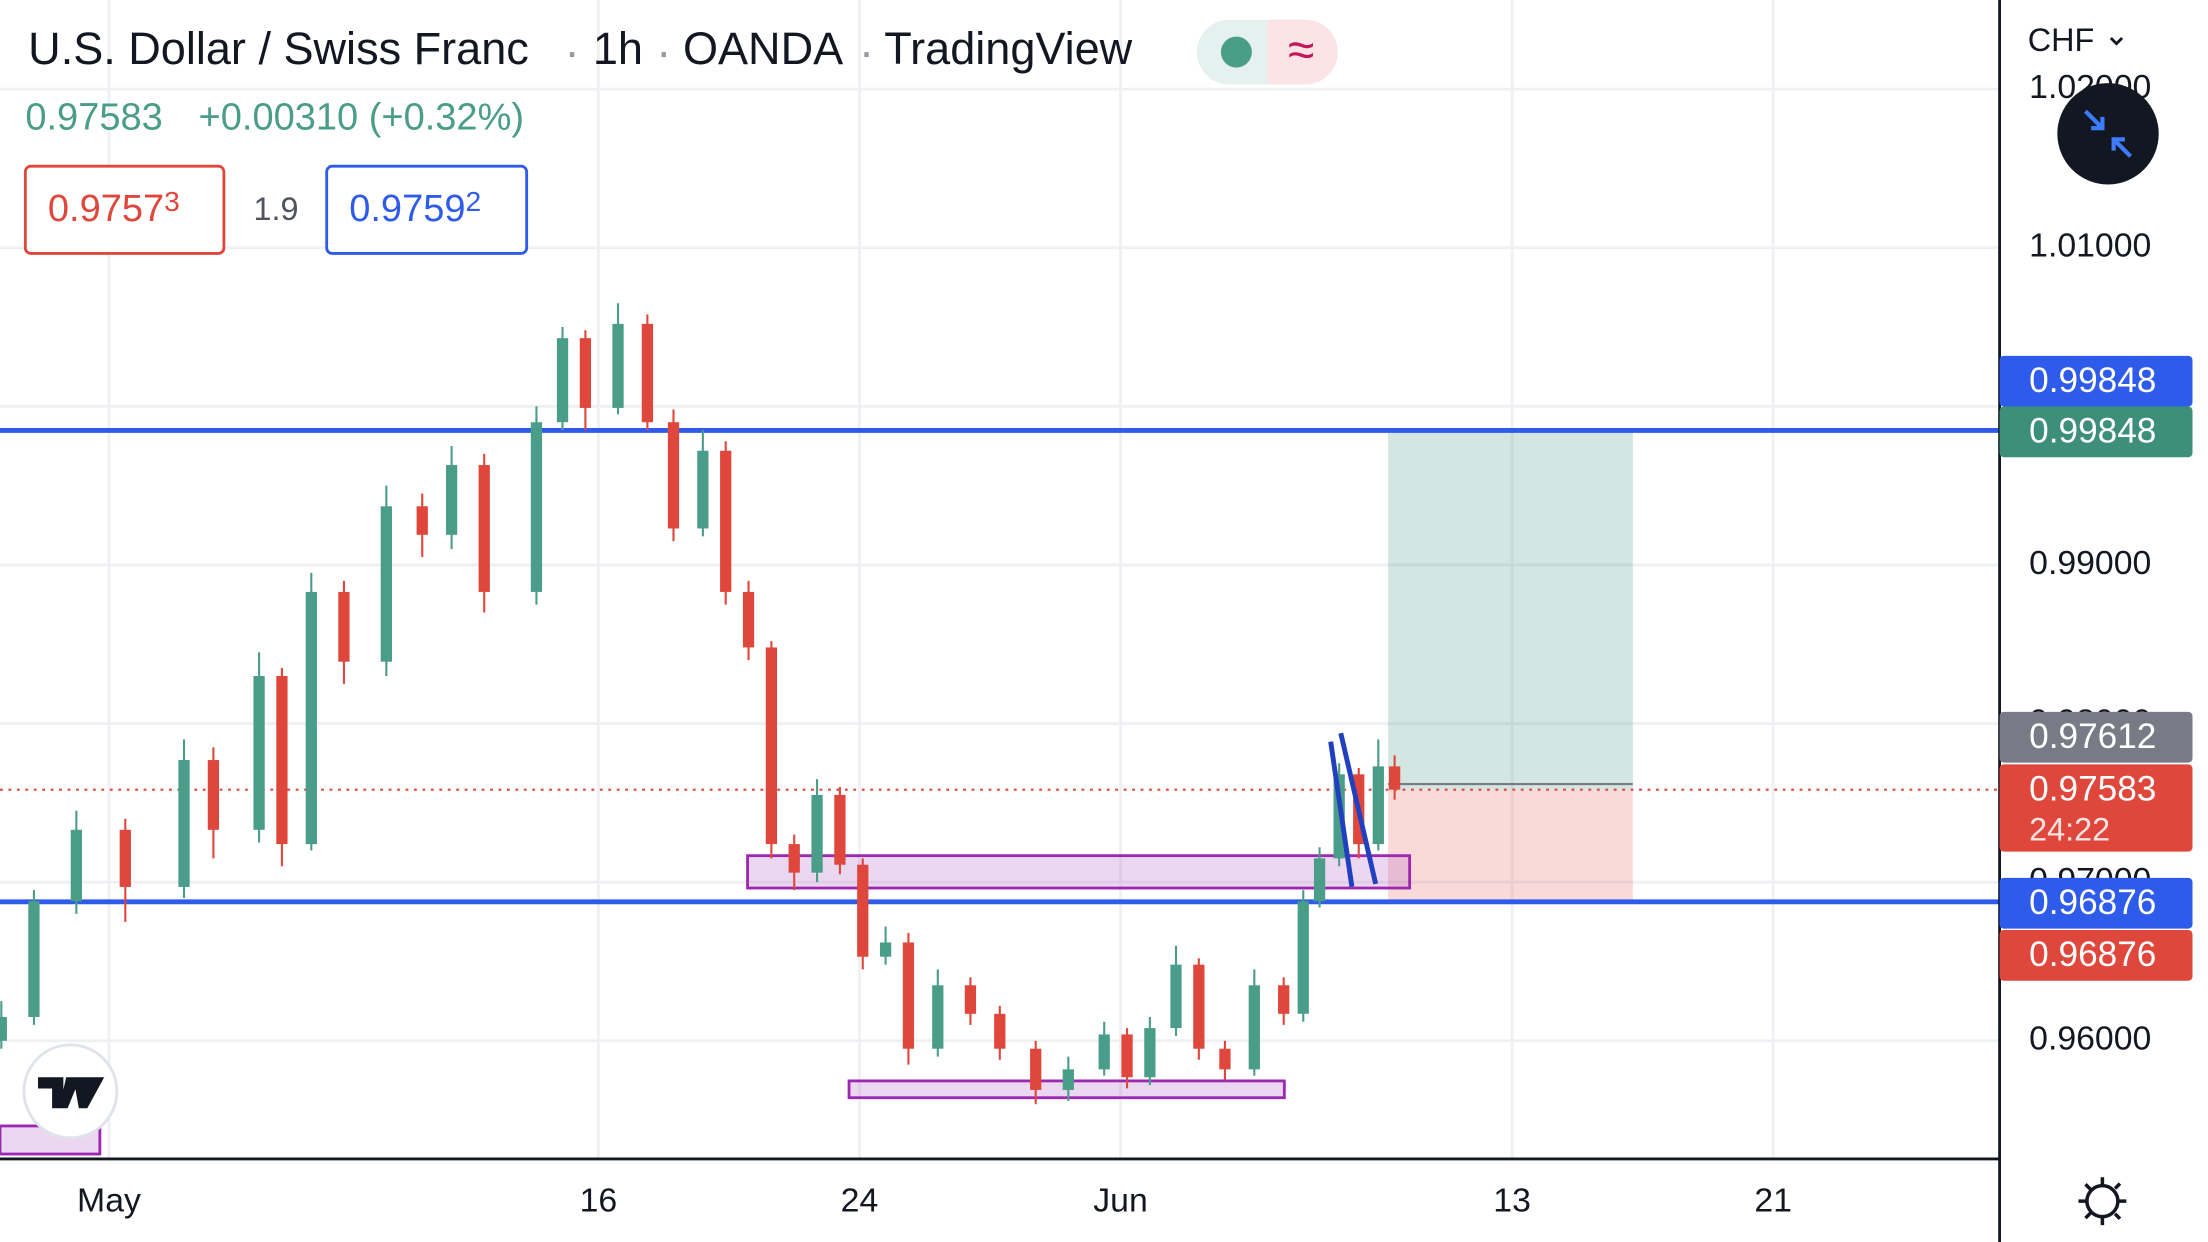 The height and width of the screenshot is (1242, 2208). Describe the element at coordinates (71, 1093) in the screenshot. I see `logo` at that location.